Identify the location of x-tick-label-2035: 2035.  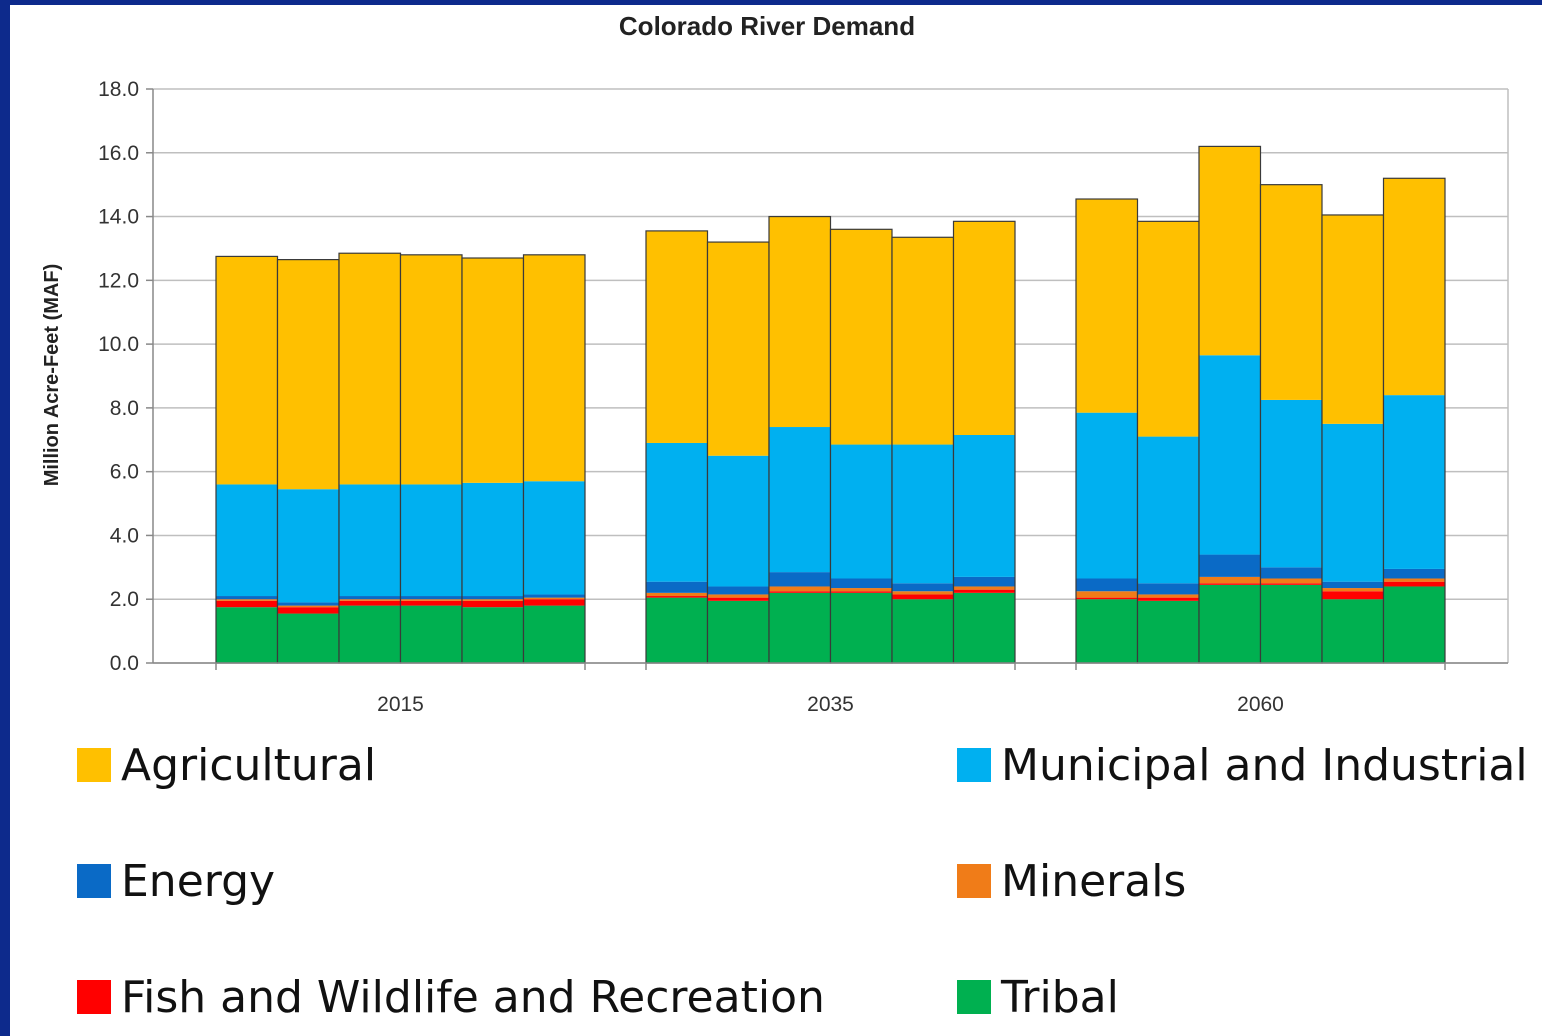
(830, 704).